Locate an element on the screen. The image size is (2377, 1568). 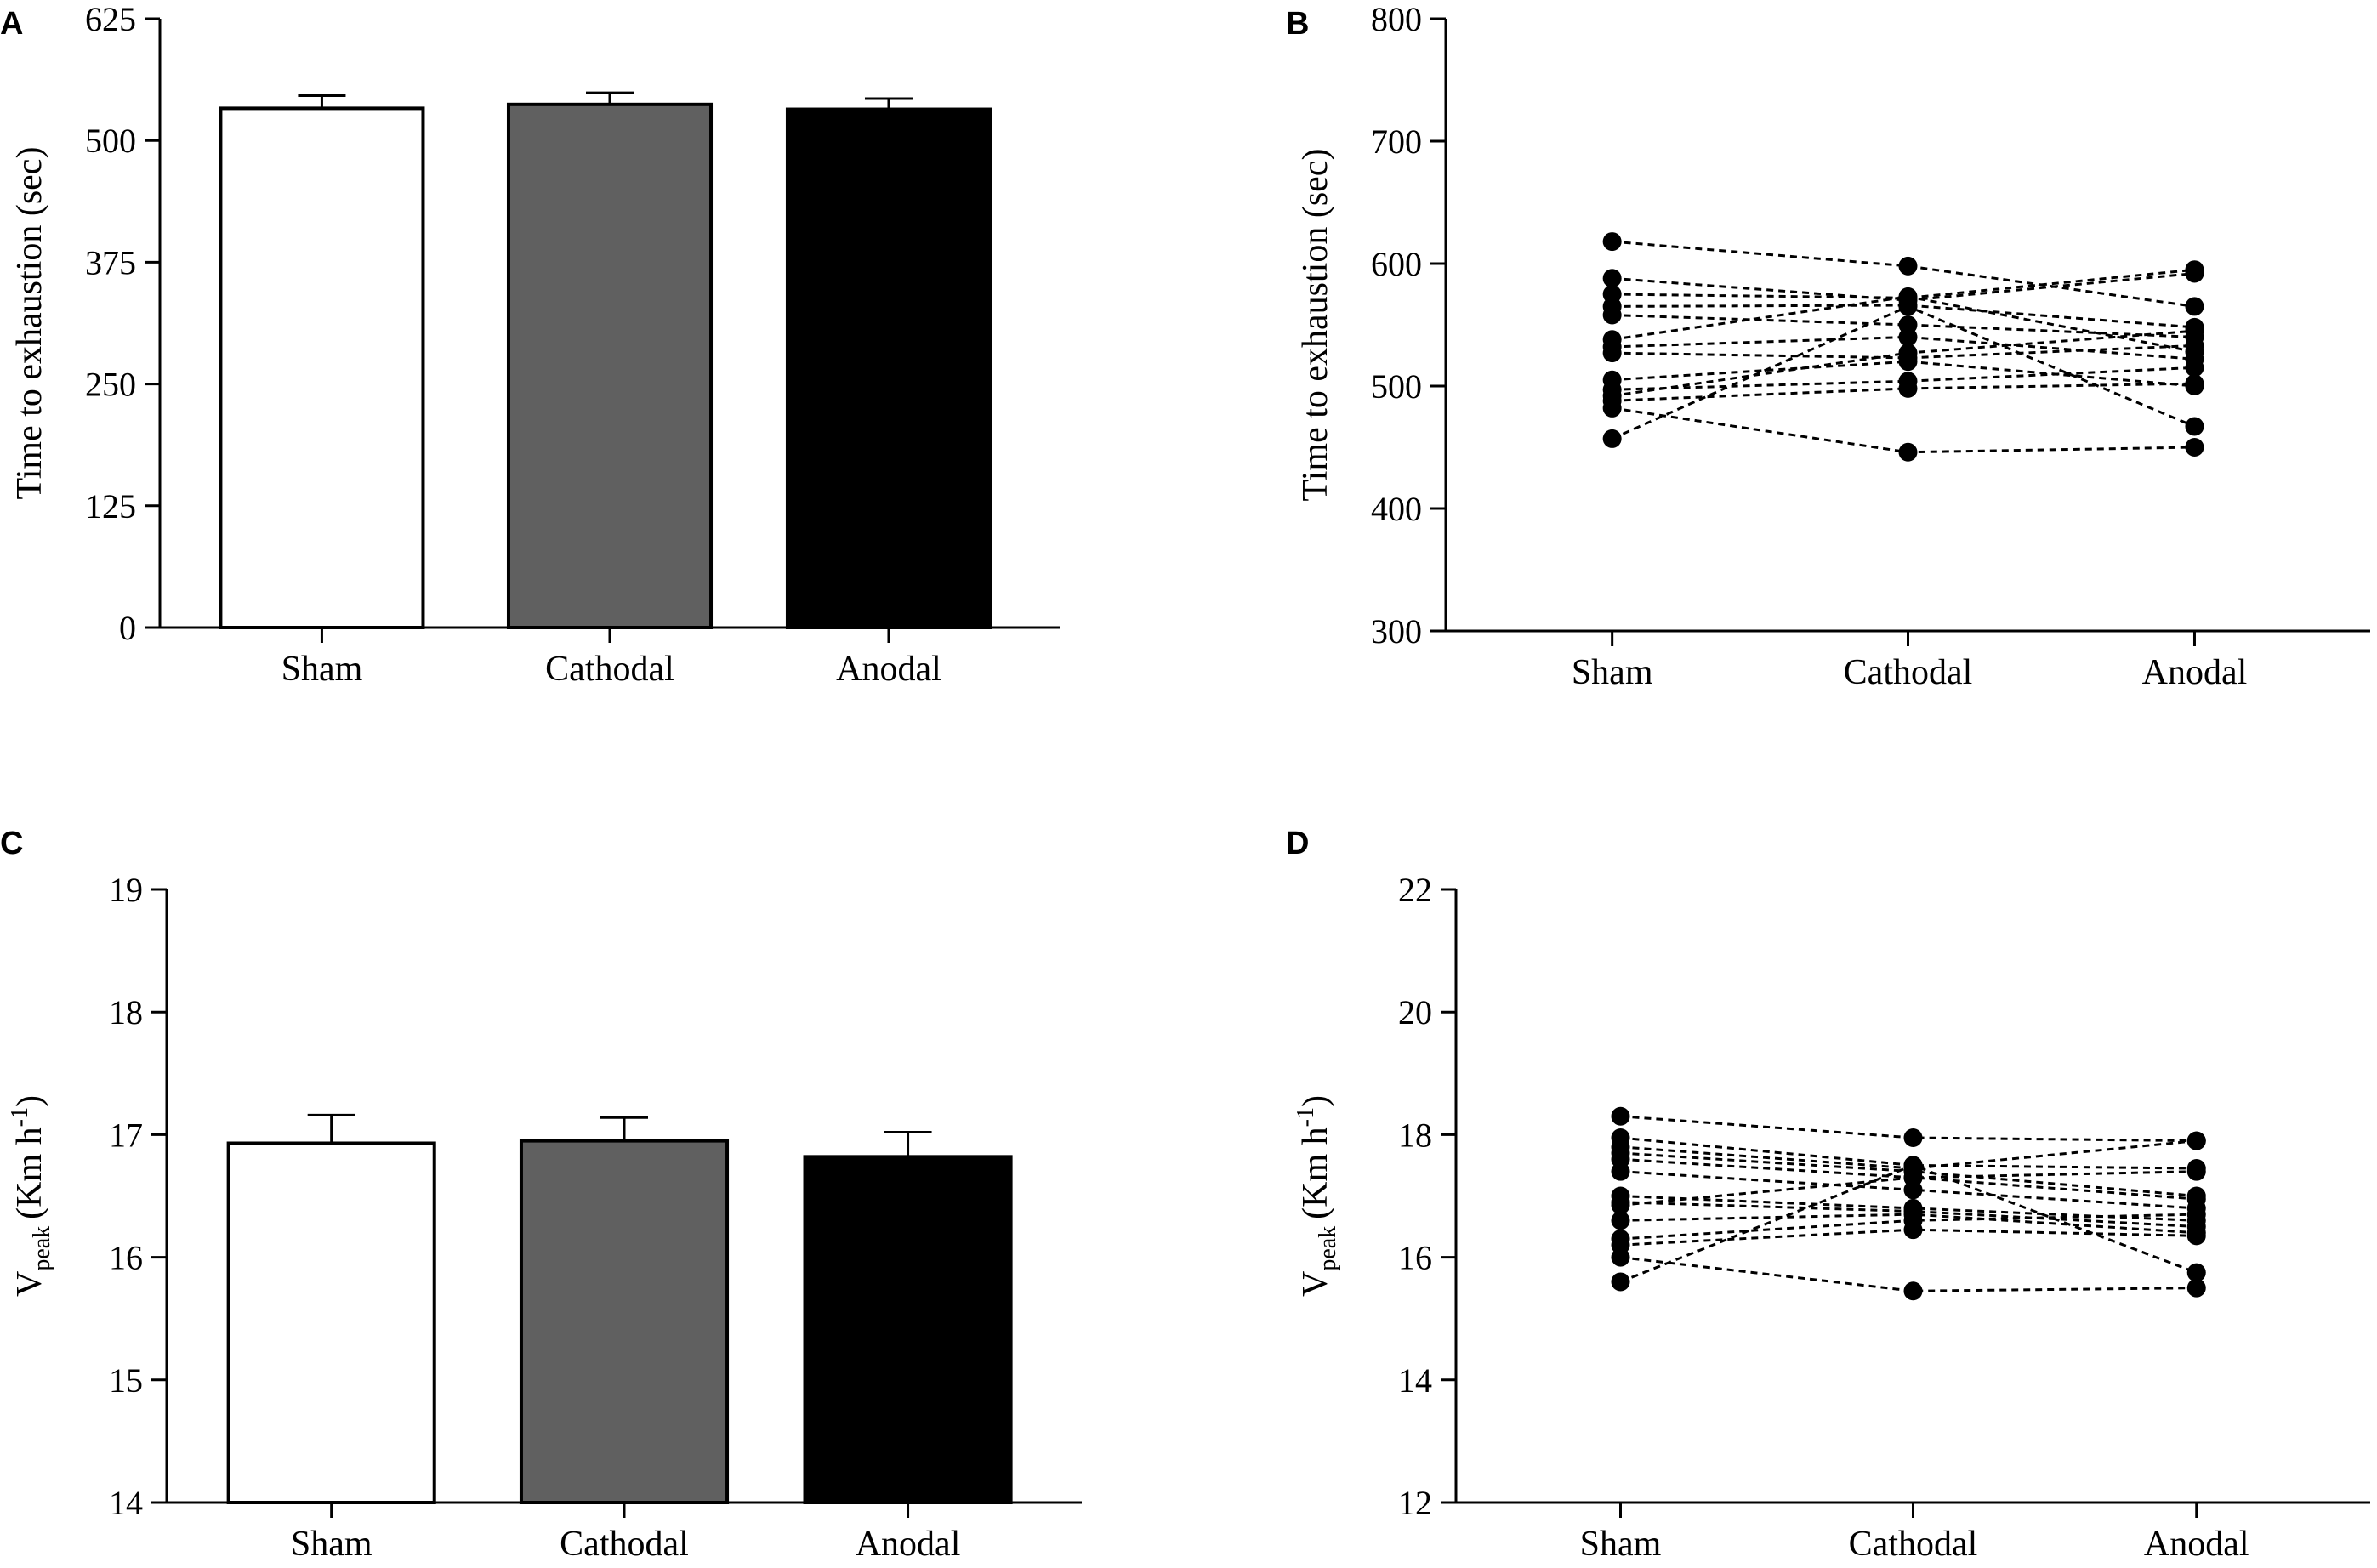
y-tick-label: 16 is located at coordinates (126, 1258).